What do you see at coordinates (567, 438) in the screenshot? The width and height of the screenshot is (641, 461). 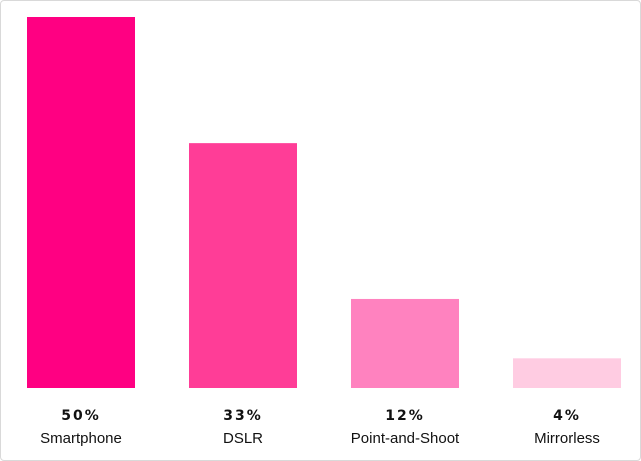 I see `category-label: Mirrorless` at bounding box center [567, 438].